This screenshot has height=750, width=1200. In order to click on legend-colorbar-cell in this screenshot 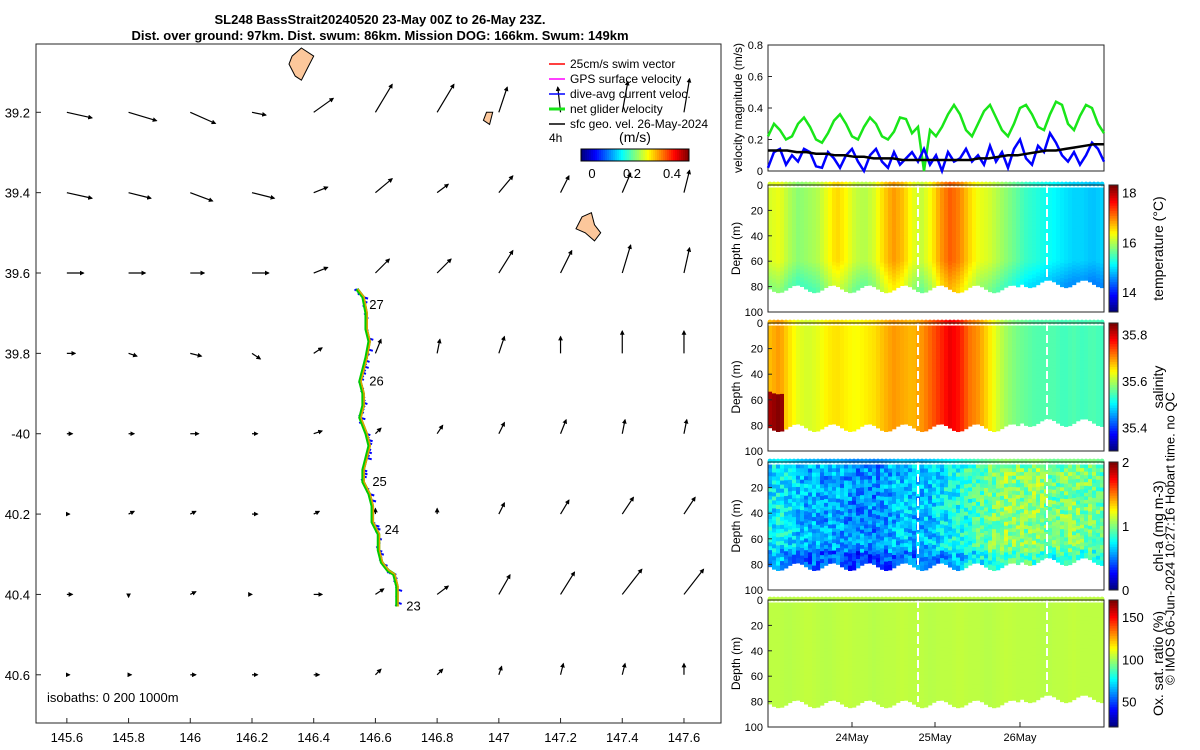, I will do `click(606, 155)`.